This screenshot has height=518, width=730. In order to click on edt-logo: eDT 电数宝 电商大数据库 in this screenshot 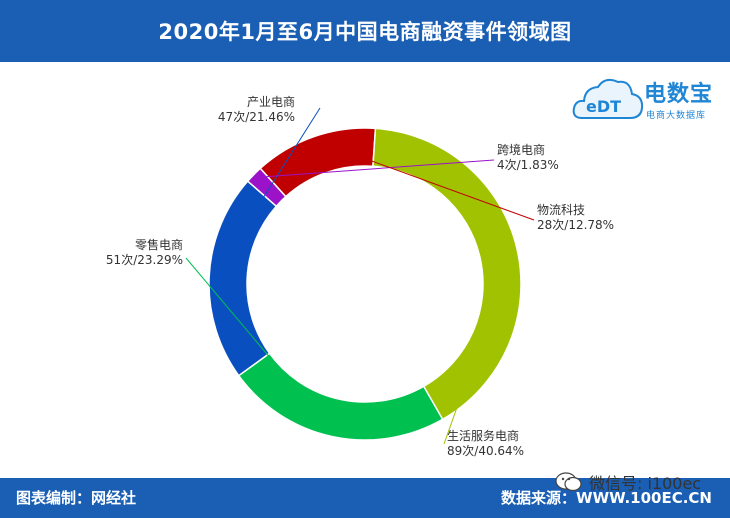, I will do `click(648, 100)`.